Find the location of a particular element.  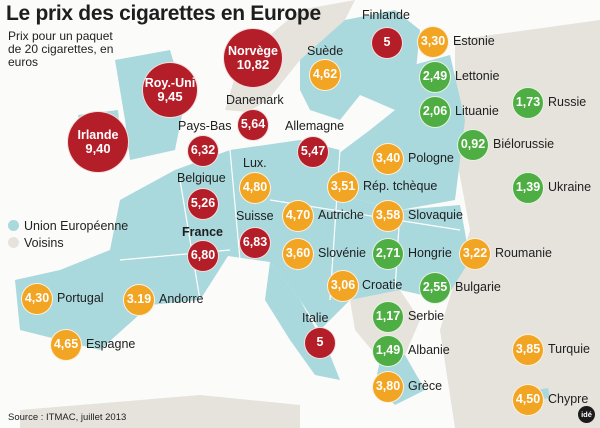

price-bubble-espagne: 4,65 is located at coordinates (66, 345).